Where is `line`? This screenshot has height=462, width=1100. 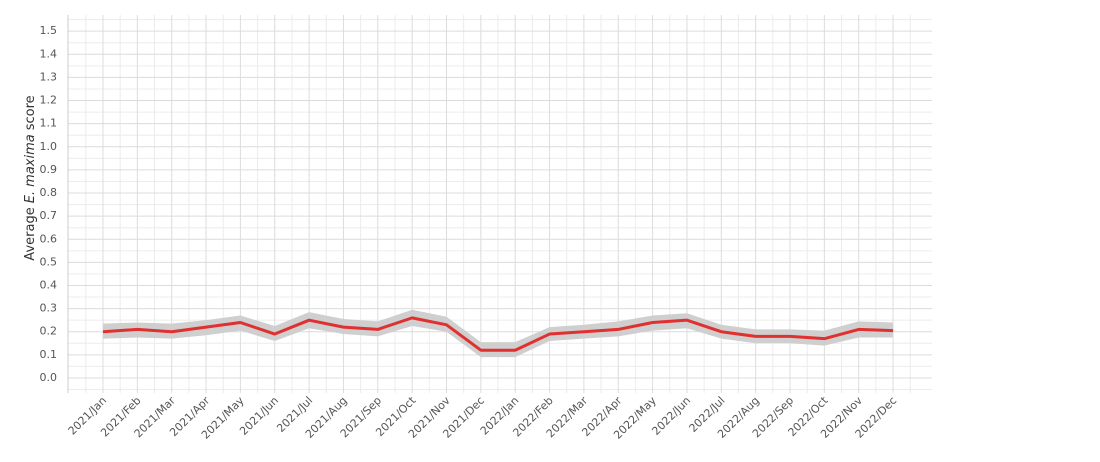
line is located at coordinates (498, 334).